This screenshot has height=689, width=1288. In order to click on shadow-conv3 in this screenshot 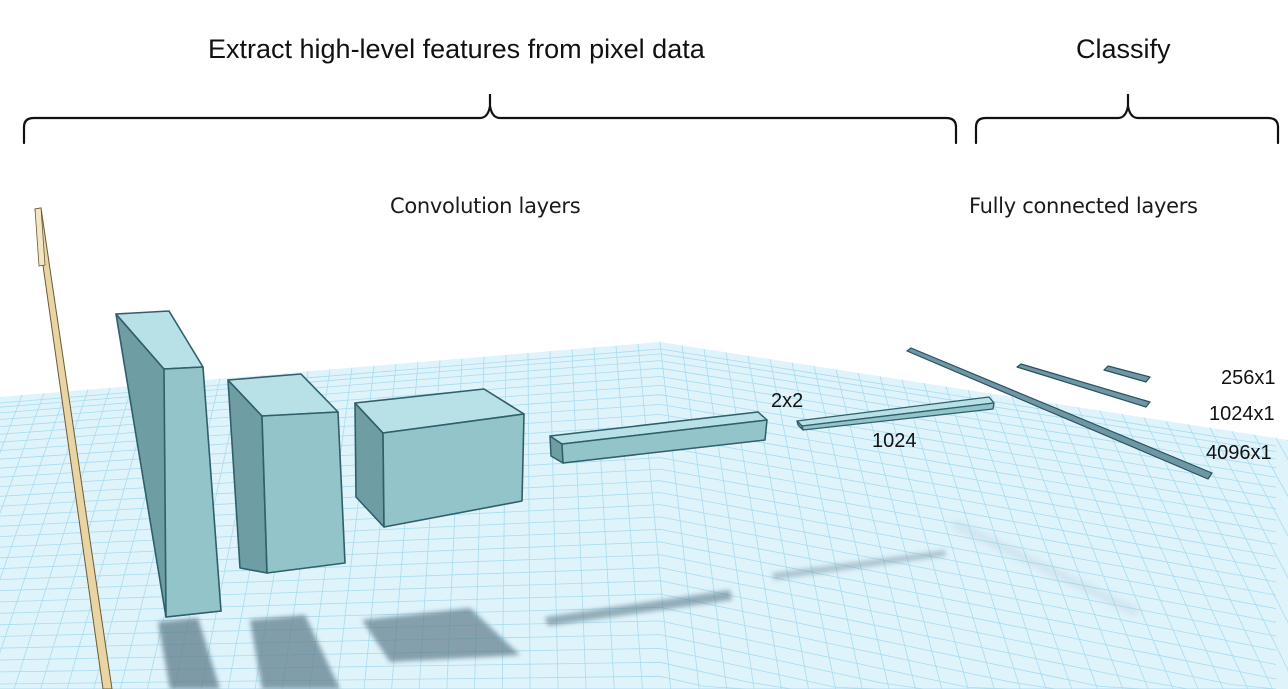, I will do `click(441, 635)`.